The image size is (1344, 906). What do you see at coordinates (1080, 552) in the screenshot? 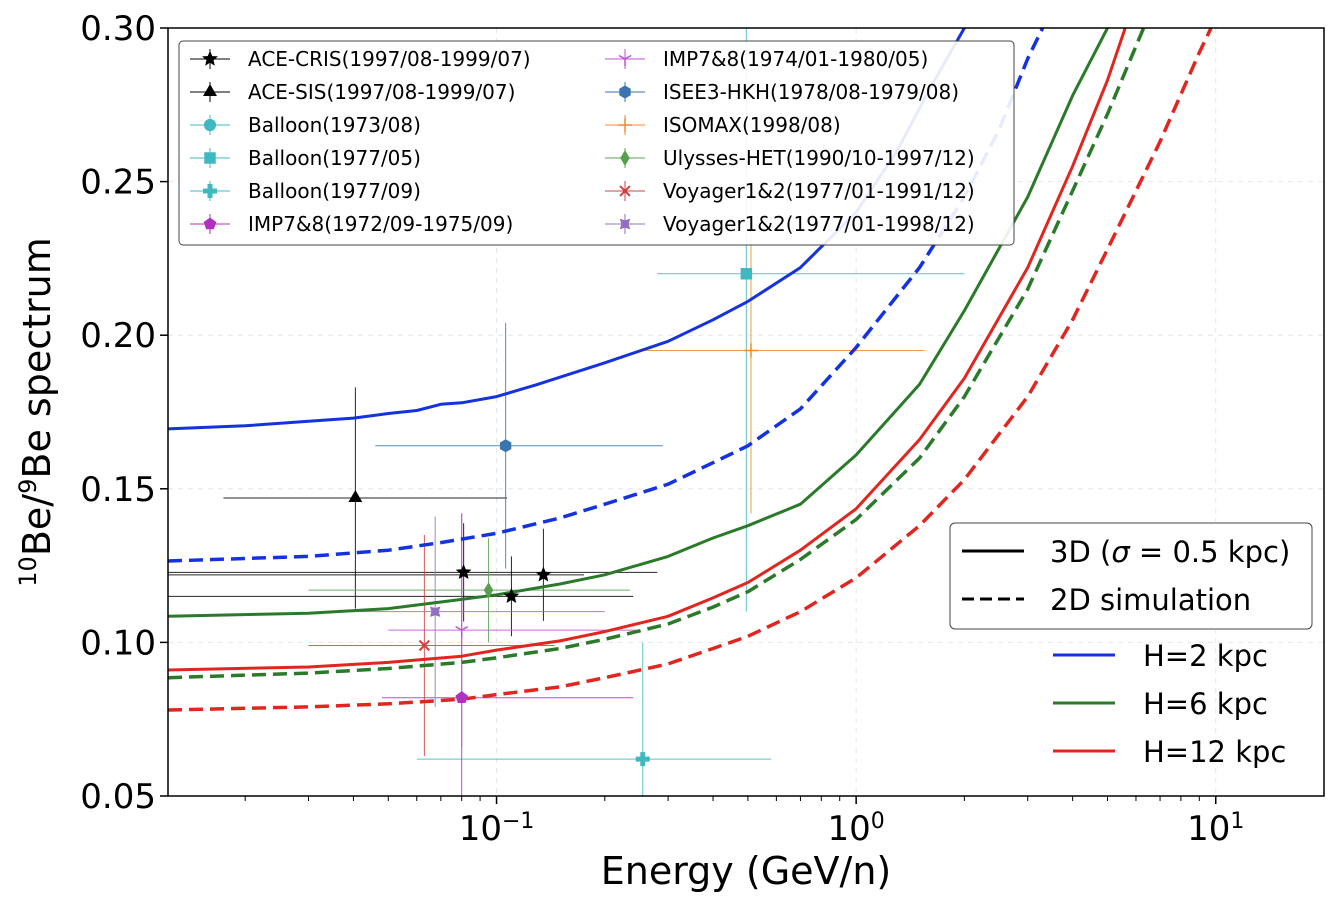
I see `legend-3d-prefix: 3D (` at bounding box center [1080, 552].